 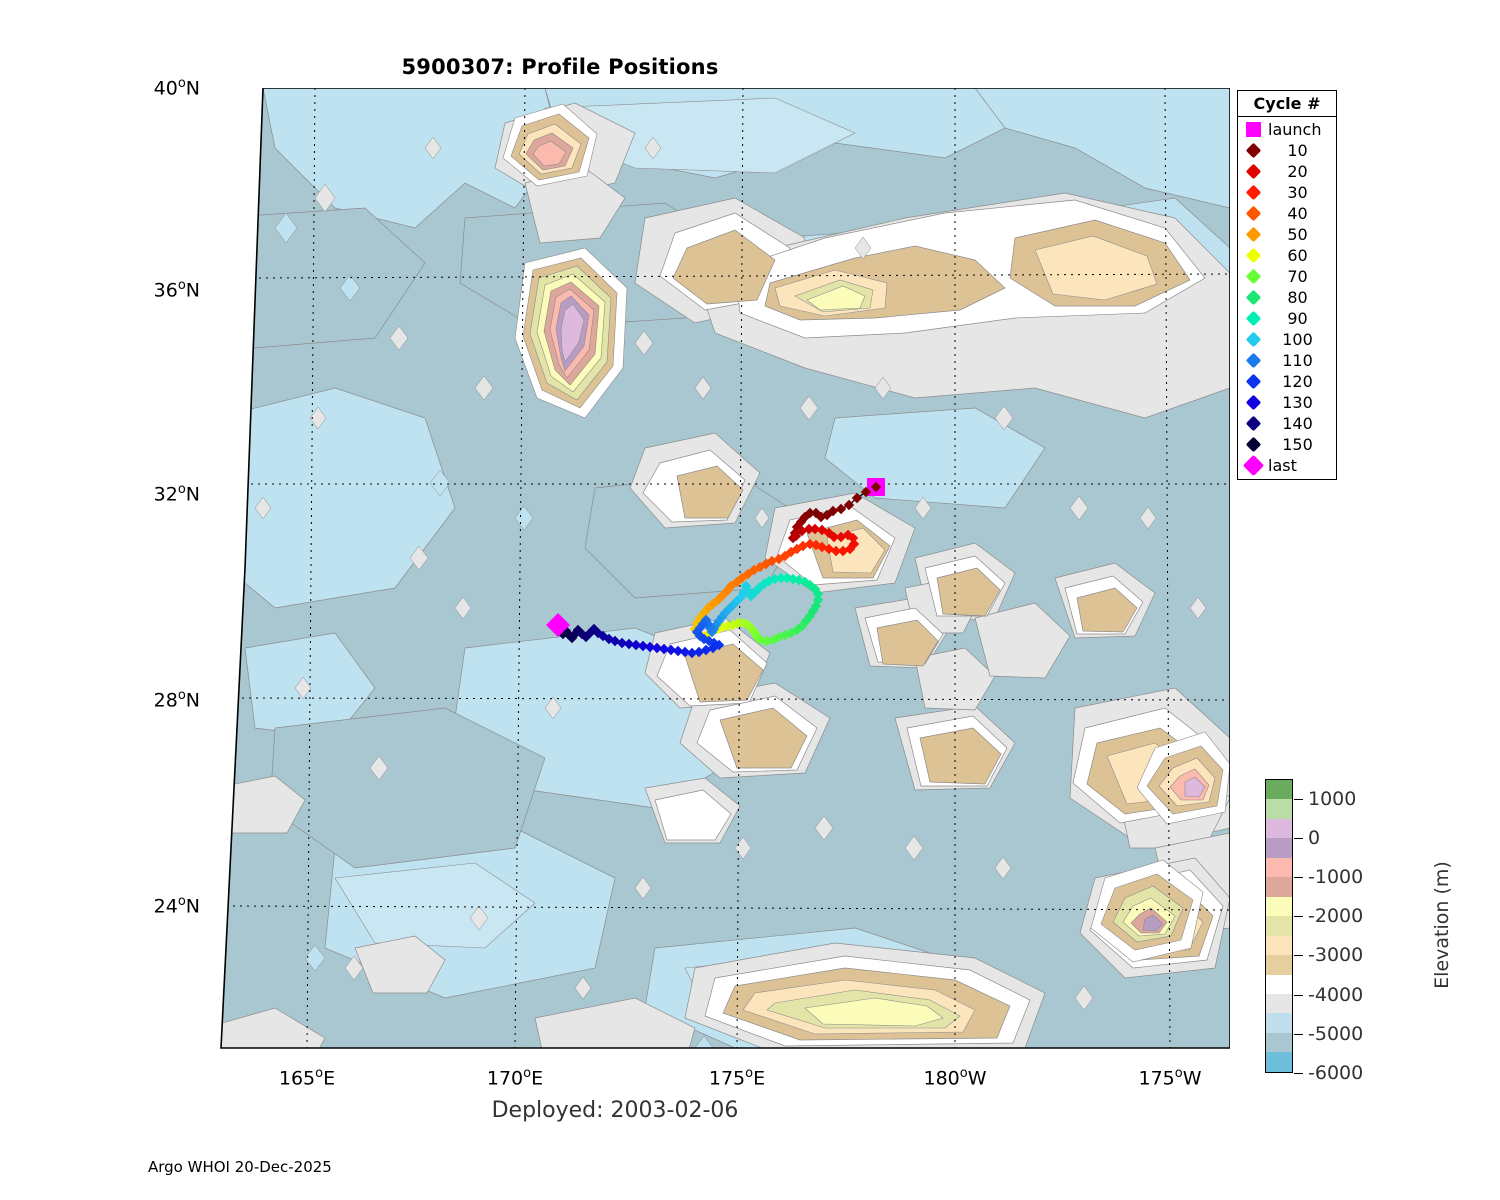 What do you see at coordinates (1287, 192) in the screenshot?
I see `legend-item-30: 30` at bounding box center [1287, 192].